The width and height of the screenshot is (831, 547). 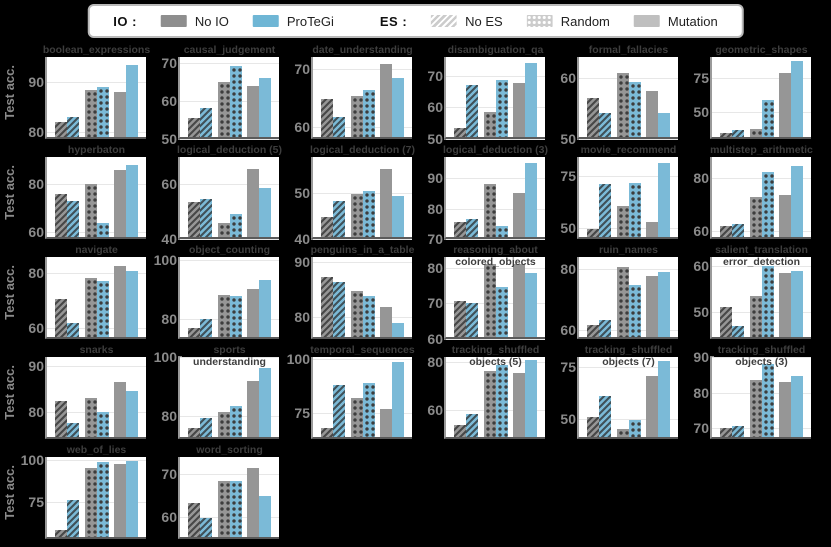 I want to click on subplot-date_understanding: 60 70 date_understanding, so click(x=349, y=92).